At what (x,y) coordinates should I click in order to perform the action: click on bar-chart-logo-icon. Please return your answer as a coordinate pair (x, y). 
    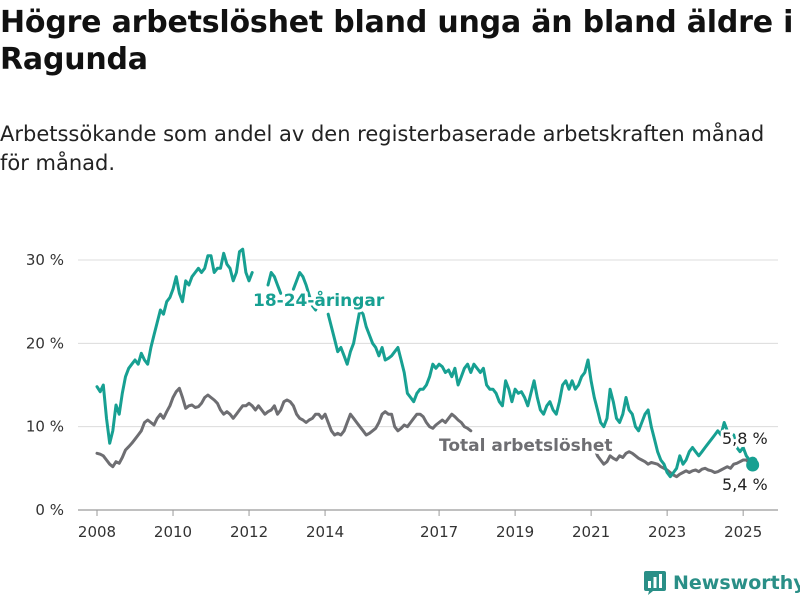
    Looking at the image, I should click on (655, 583).